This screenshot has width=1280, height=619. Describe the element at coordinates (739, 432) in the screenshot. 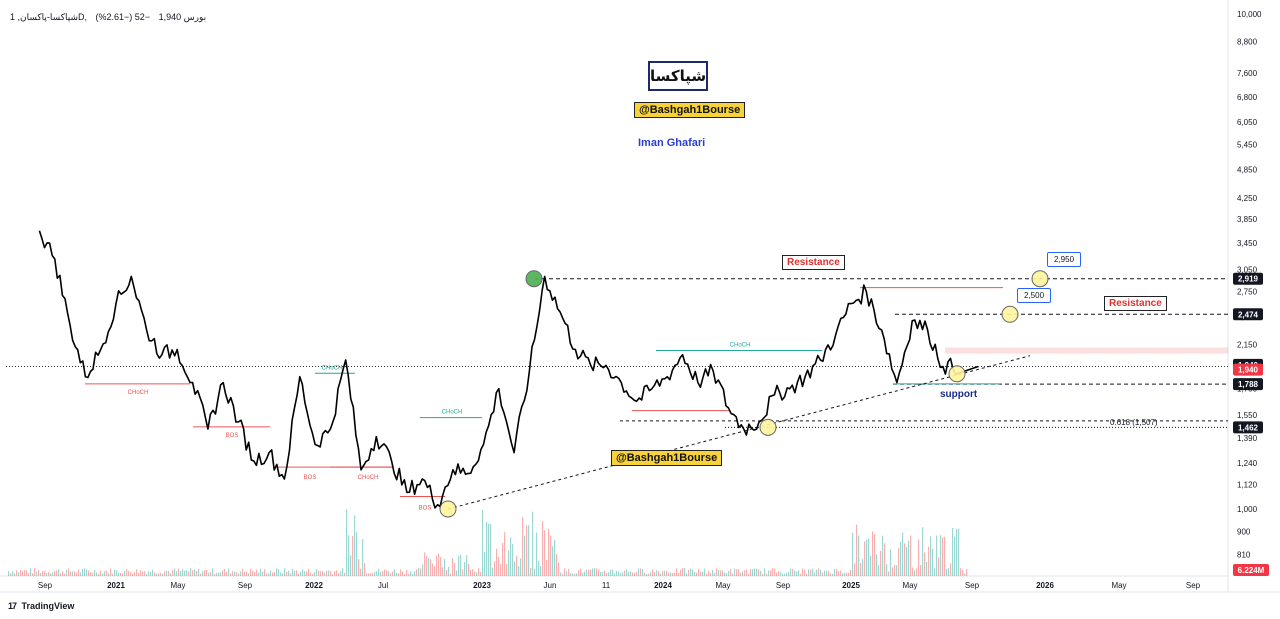

I see `ascending-trendline` at that location.